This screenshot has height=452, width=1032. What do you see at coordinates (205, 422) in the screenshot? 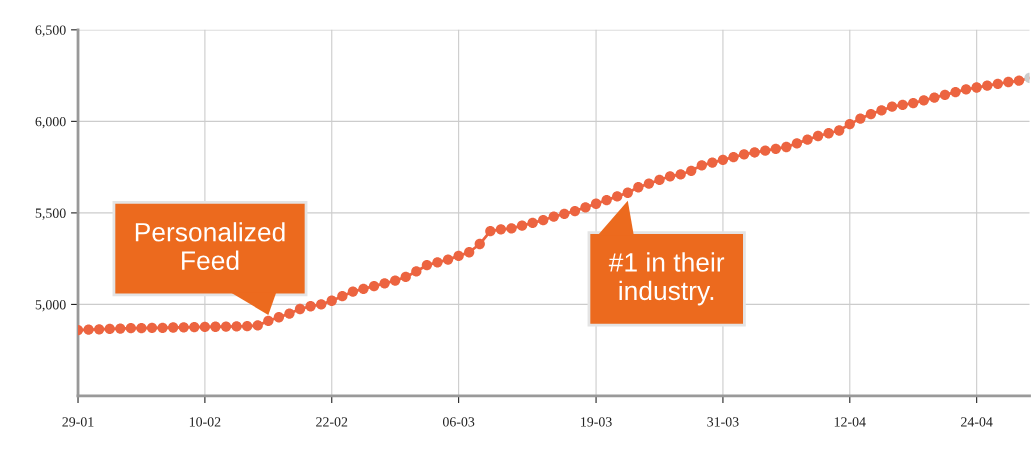
I see `x-tick-label: 10-02` at bounding box center [205, 422].